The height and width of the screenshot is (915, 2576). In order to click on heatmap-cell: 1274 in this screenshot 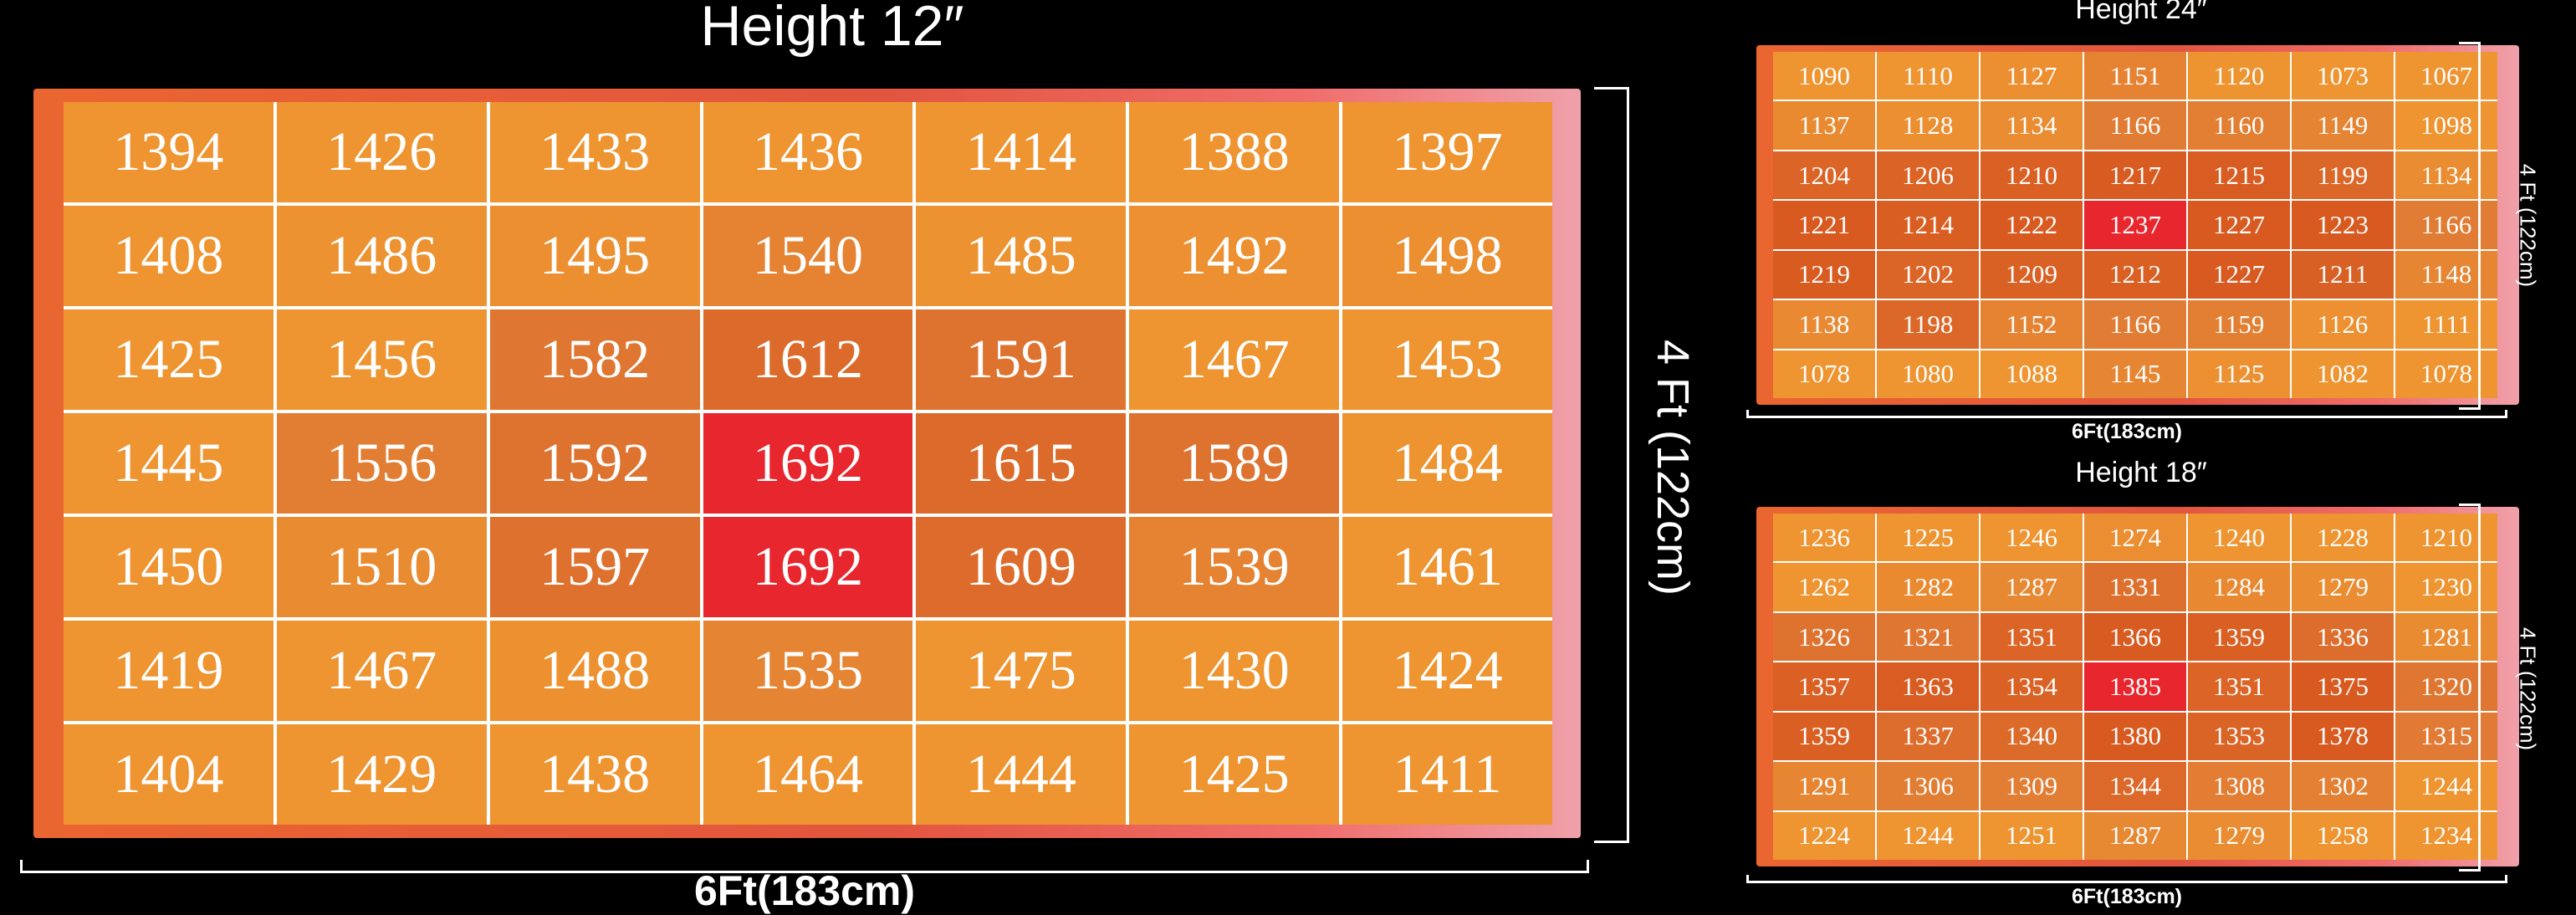, I will do `click(2135, 538)`.